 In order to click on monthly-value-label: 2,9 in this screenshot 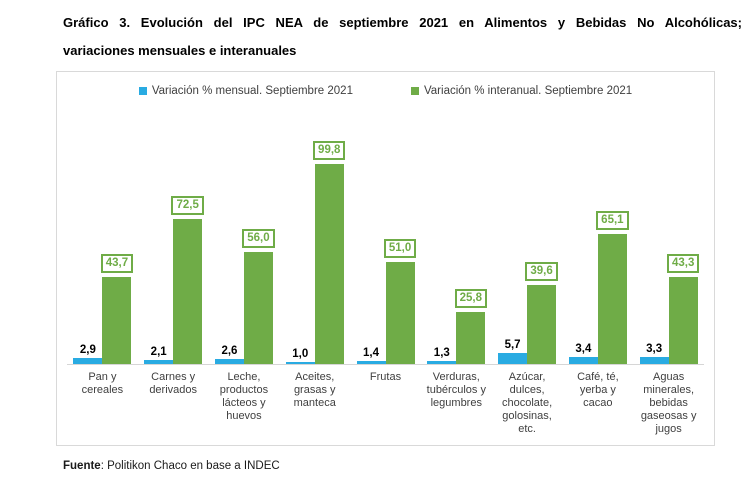, I will do `click(87, 350)`.